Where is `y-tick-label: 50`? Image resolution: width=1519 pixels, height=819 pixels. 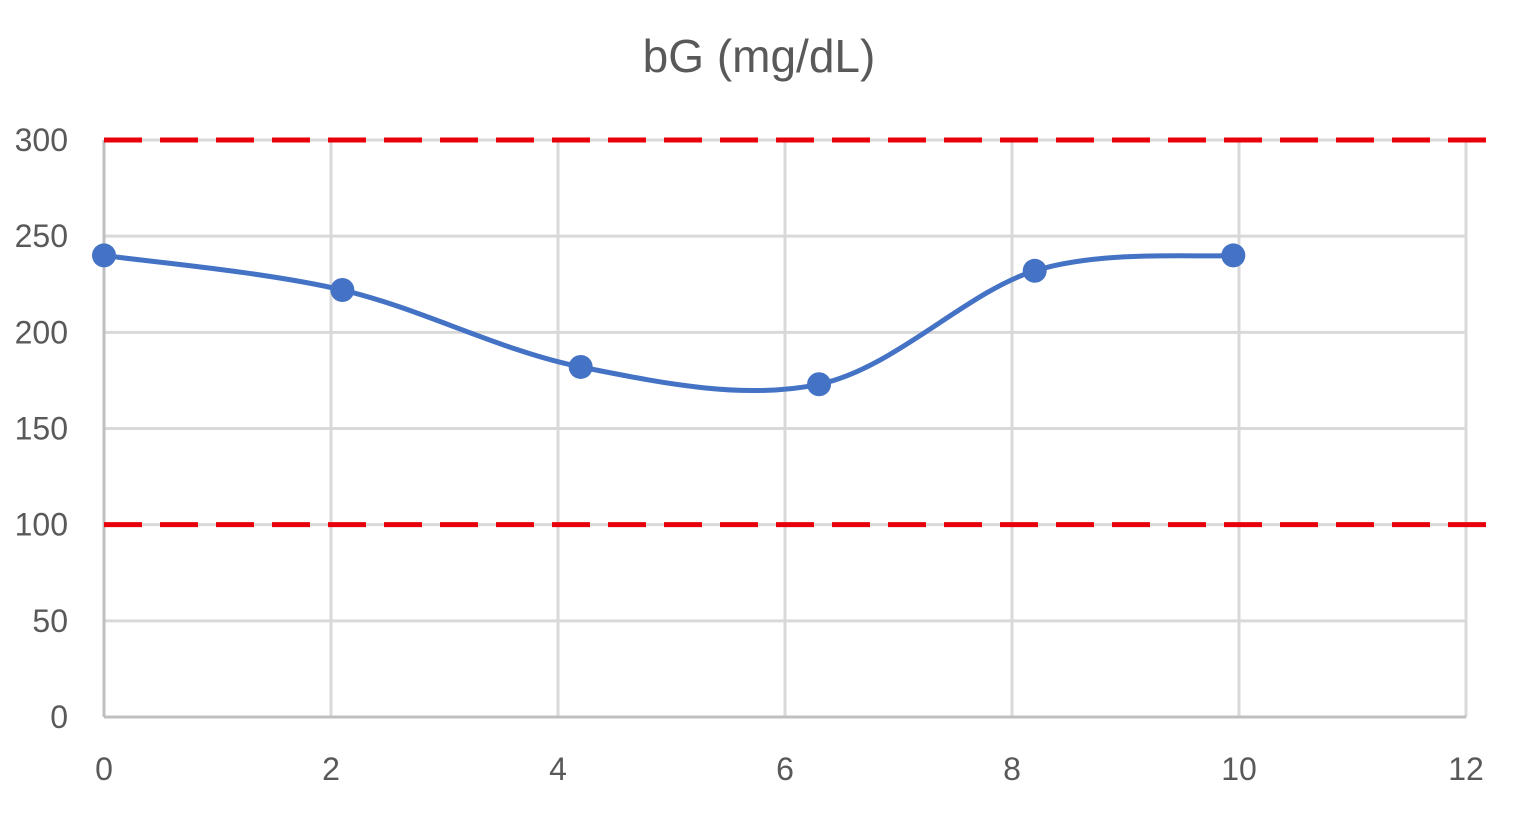
y-tick-label: 50 is located at coordinates (50, 621).